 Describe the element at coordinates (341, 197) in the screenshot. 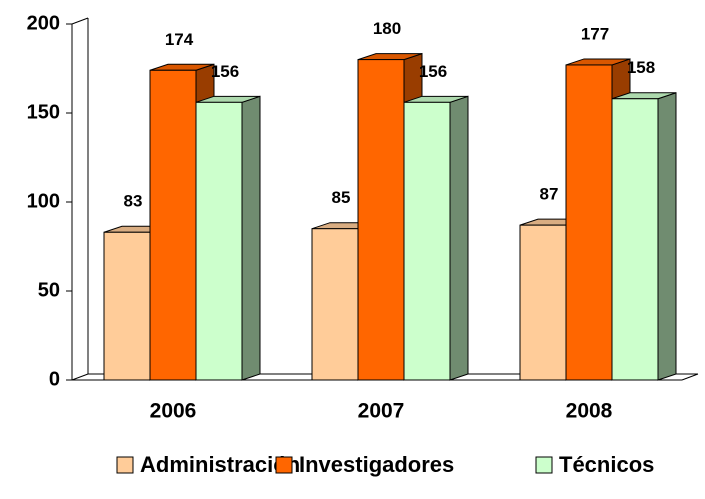

I see `value-label: 85` at that location.